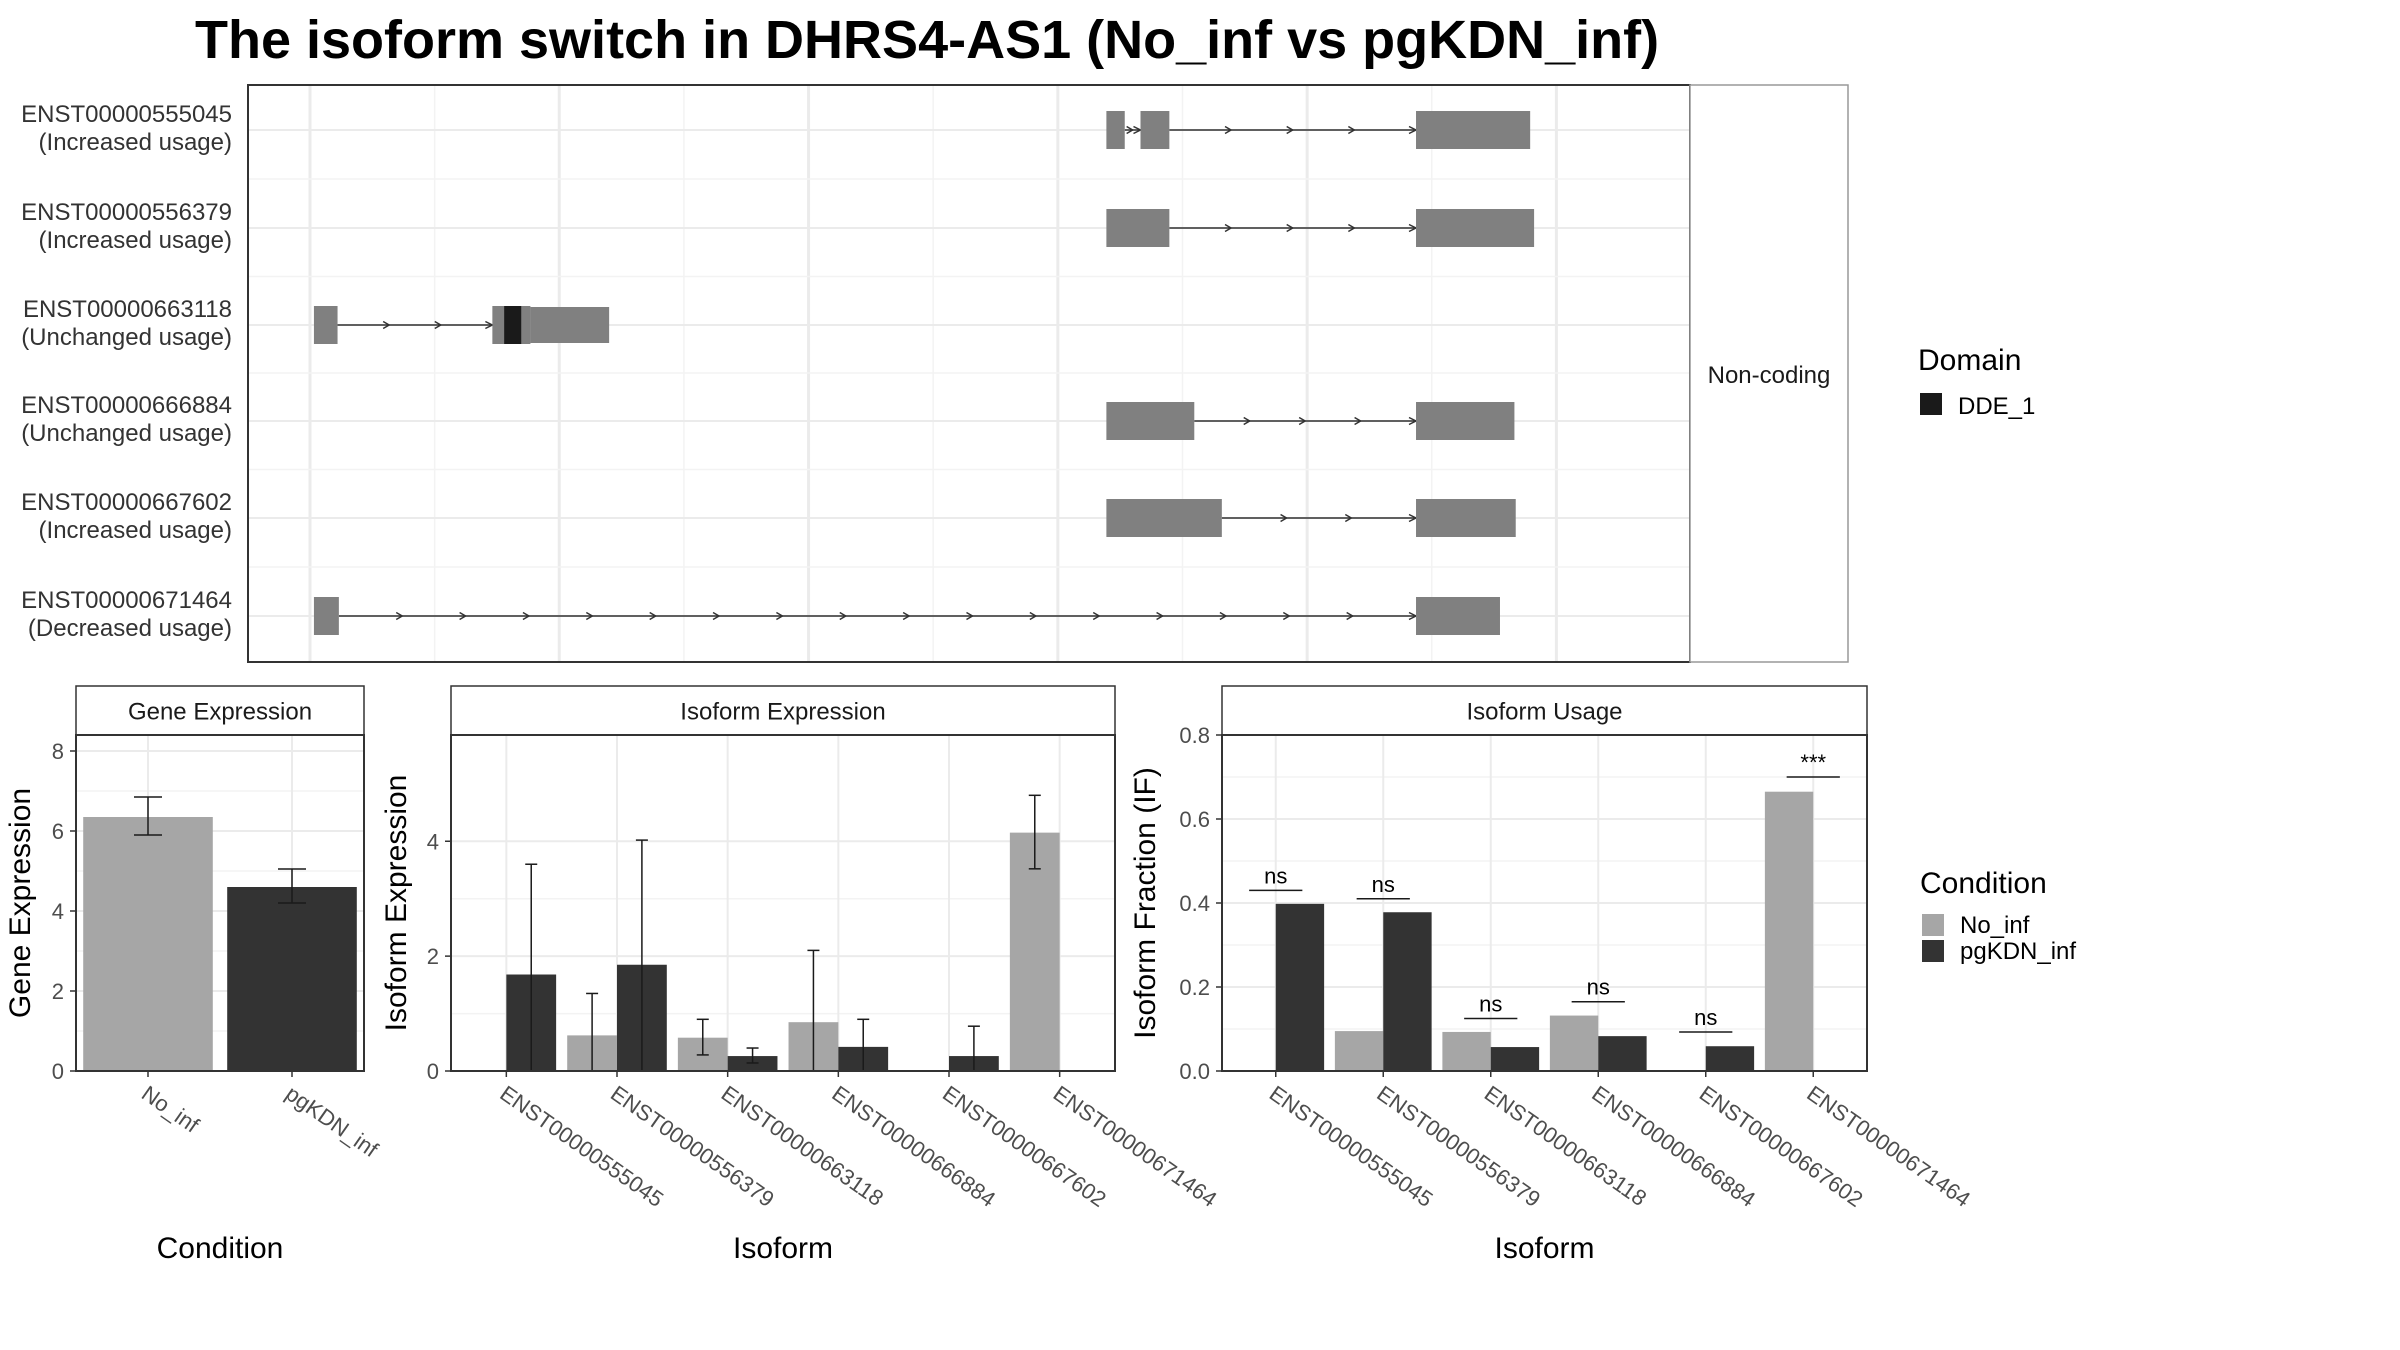  Describe the element at coordinates (58, 751) in the screenshot. I see `y-tick-label: 8` at that location.